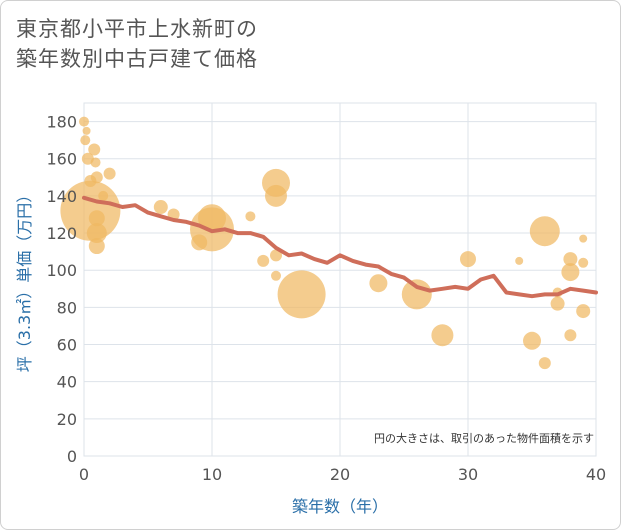 The height and width of the screenshot is (530, 621). What do you see at coordinates (61, 159) in the screenshot?
I see `y-tick-label: 160` at bounding box center [61, 159].